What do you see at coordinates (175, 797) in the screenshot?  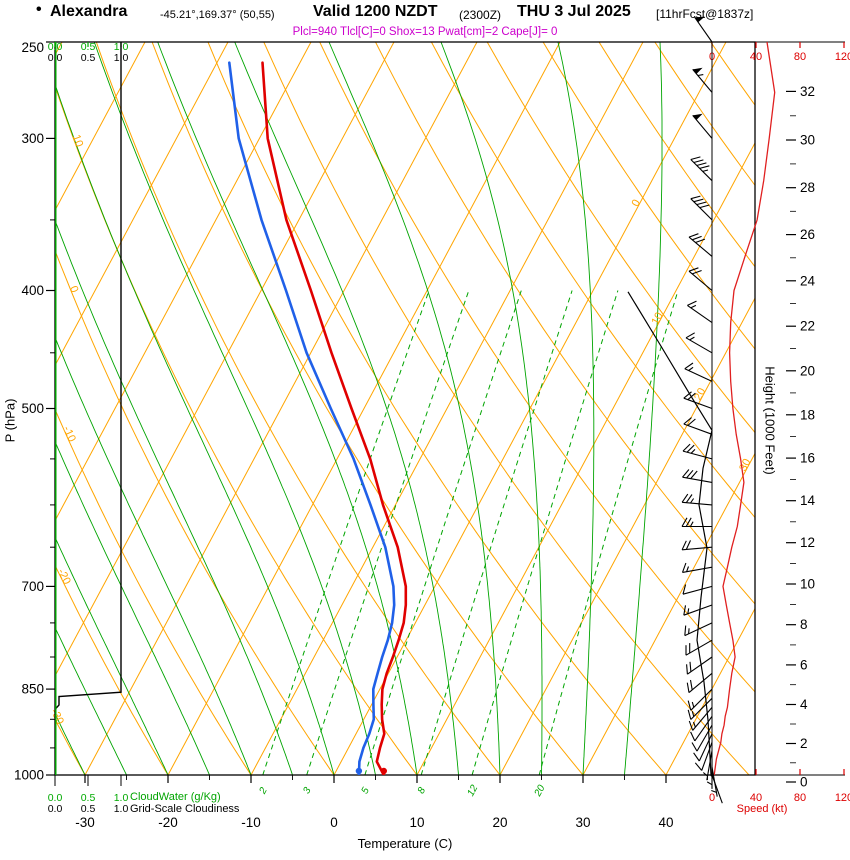 I see `cloudwater-axis-label: CloudWater (g/Kg)` at bounding box center [175, 797].